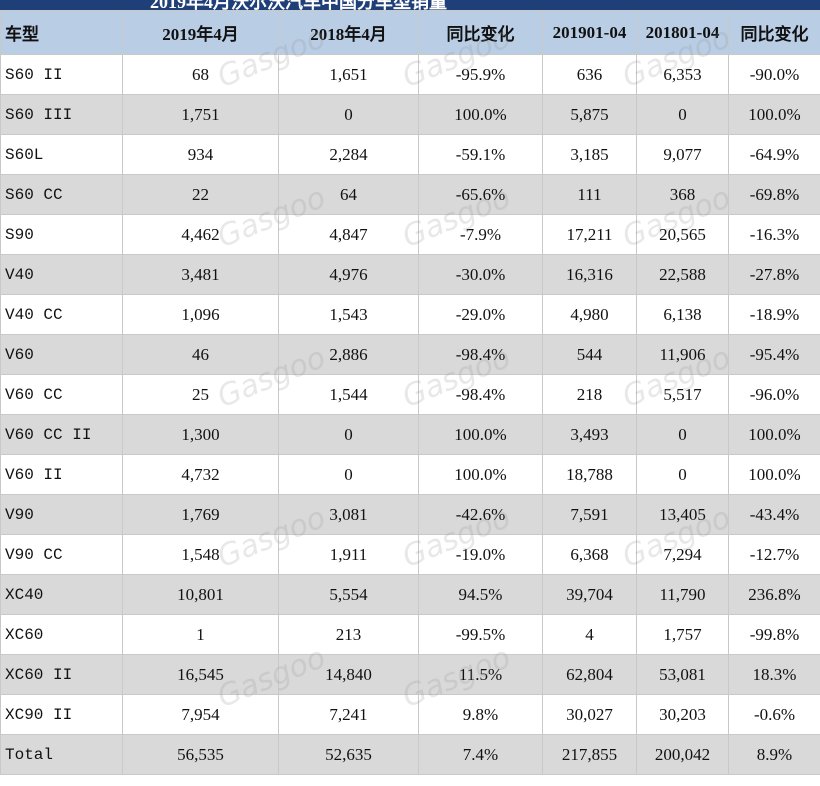 The height and width of the screenshot is (786, 820). What do you see at coordinates (682, 714) in the screenshot?
I see `value-cell: 30,203` at bounding box center [682, 714].